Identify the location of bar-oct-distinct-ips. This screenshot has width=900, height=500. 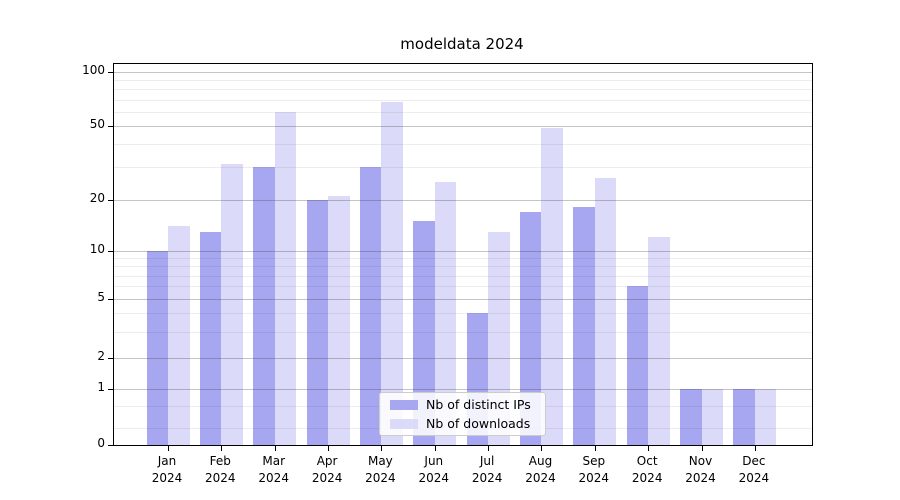
(637, 365).